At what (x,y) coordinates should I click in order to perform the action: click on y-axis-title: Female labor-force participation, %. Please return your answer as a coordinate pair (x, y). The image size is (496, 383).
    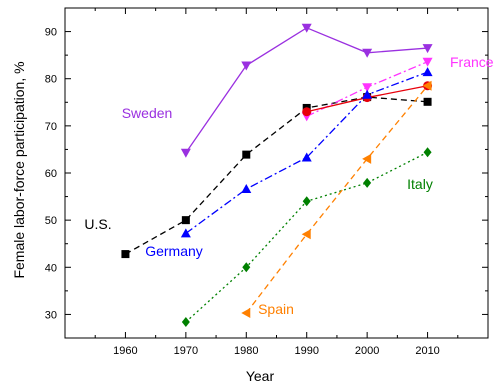
    Looking at the image, I should click on (19, 169).